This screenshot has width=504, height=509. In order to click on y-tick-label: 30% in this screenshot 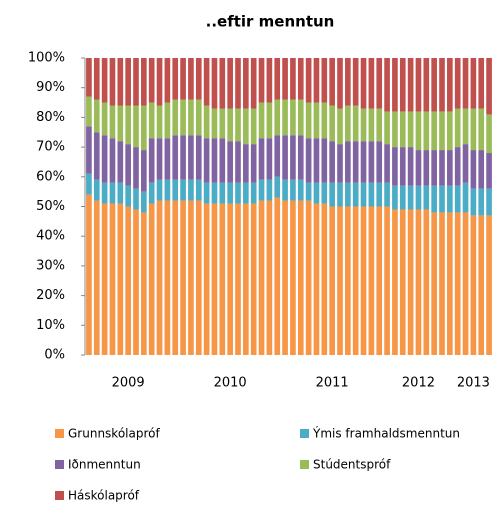, I will do `click(50, 265)`.